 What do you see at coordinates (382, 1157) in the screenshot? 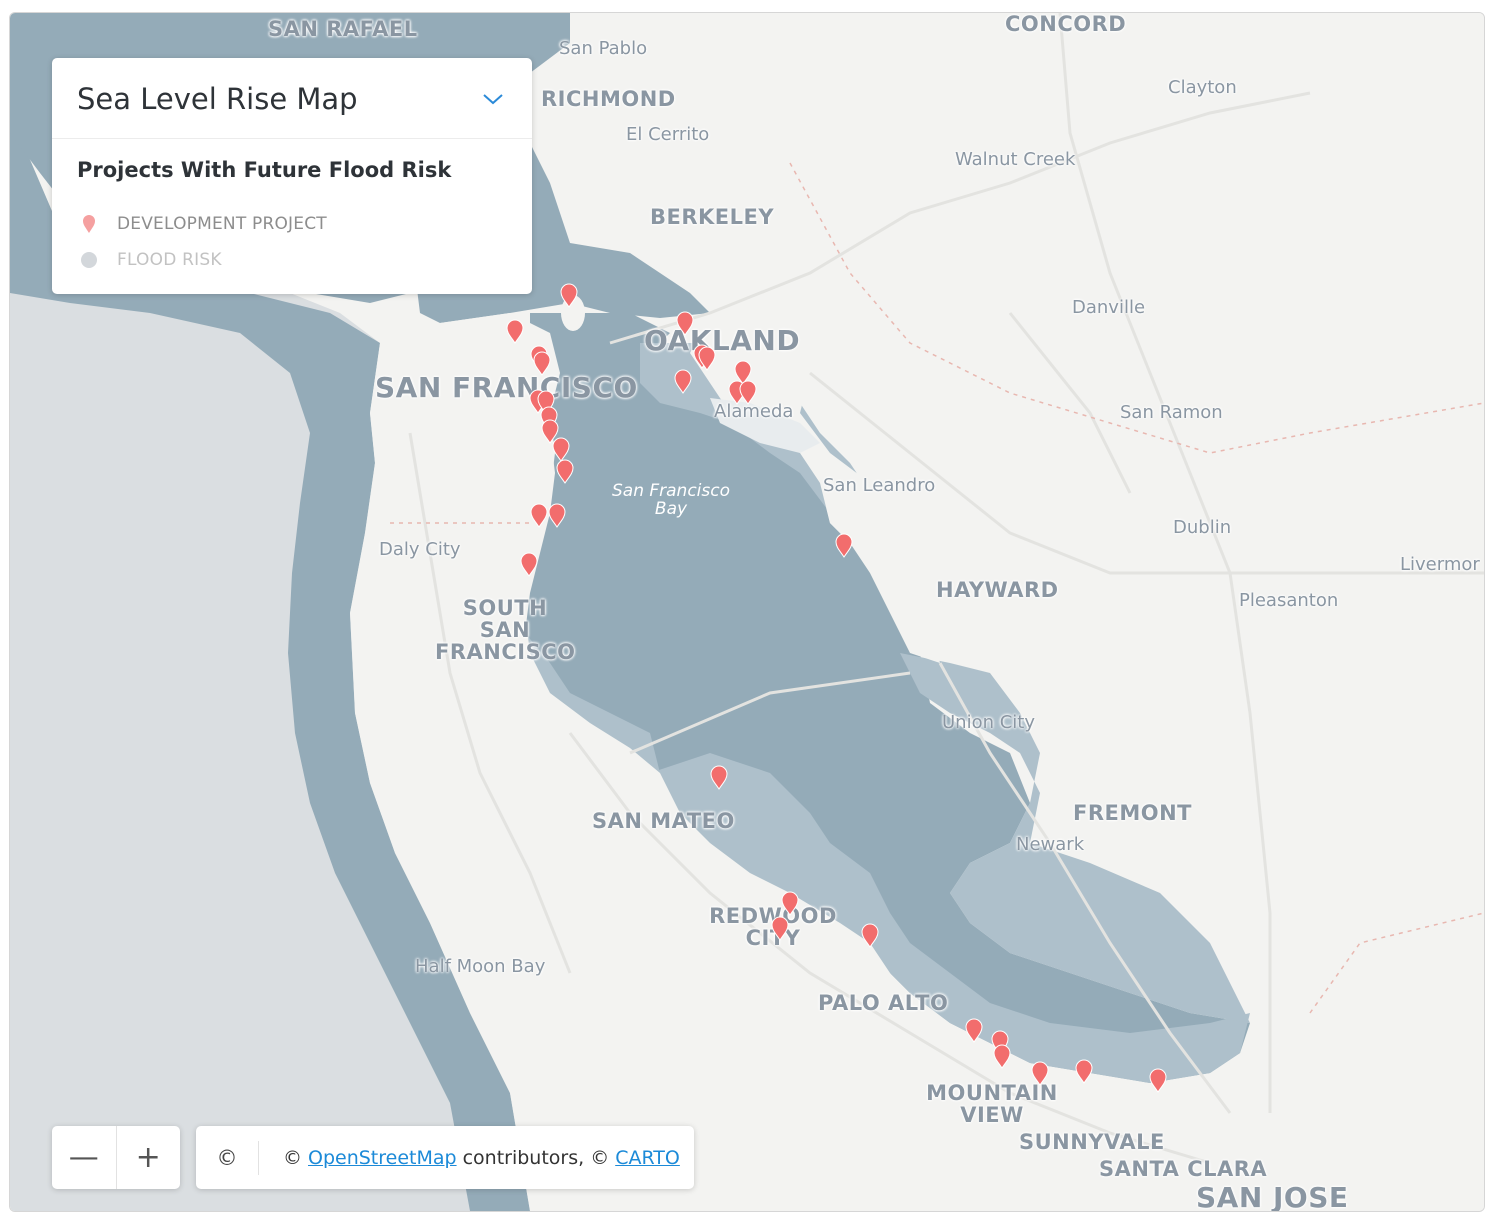
I see `osm-link: OpenStreetMap` at bounding box center [382, 1157].